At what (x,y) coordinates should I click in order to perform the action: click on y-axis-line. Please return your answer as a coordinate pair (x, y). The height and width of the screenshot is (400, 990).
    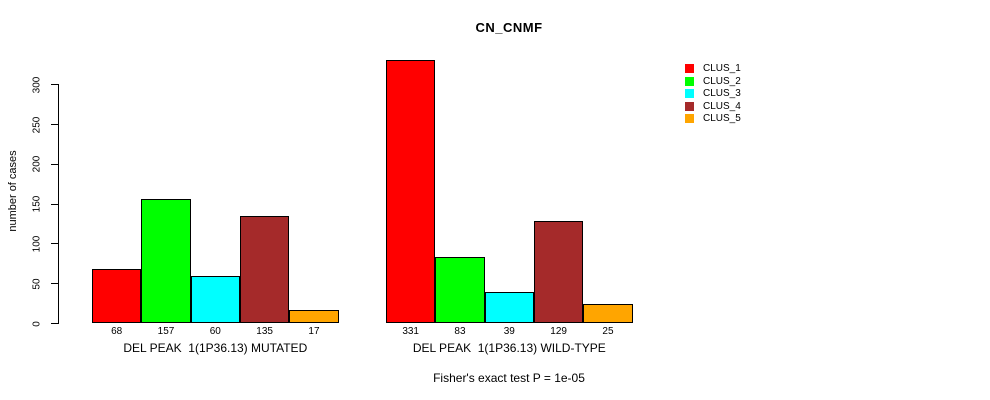
    Looking at the image, I should click on (58, 204).